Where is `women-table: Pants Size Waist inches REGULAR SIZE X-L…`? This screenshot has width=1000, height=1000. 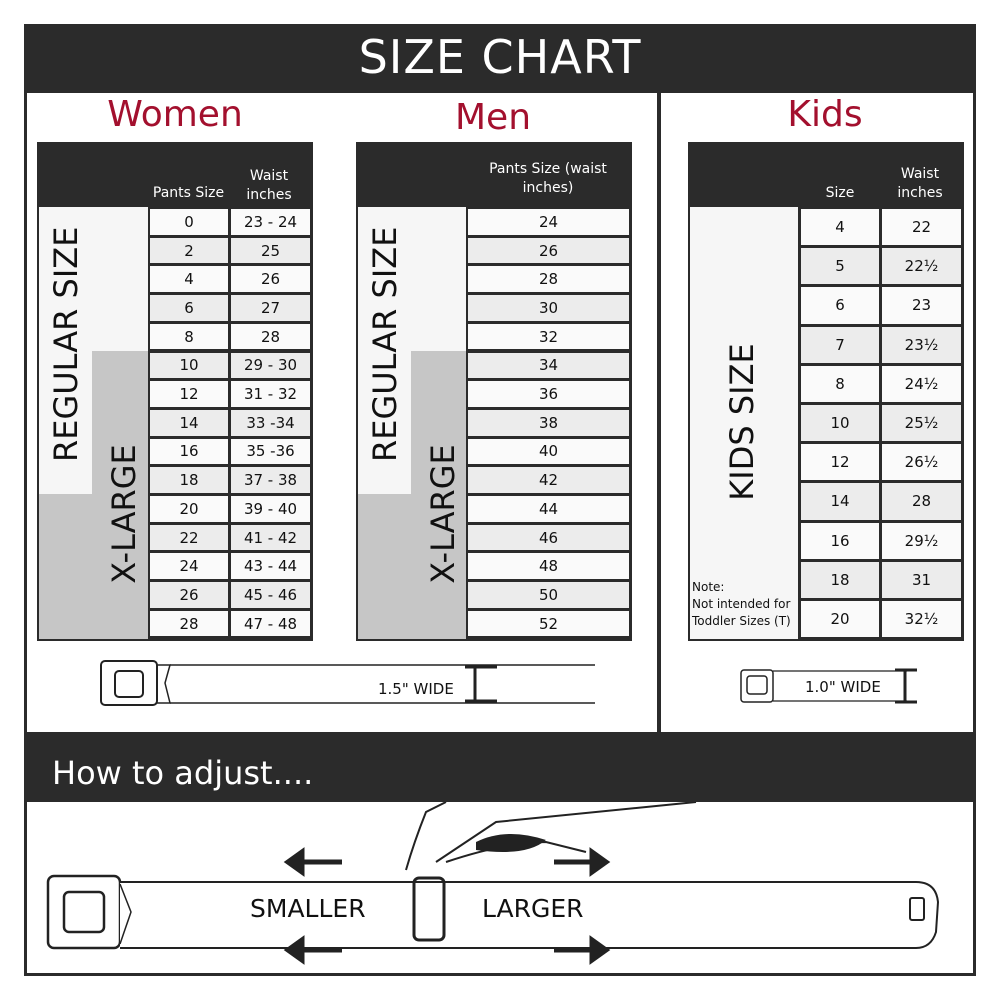 women-table: Pants Size Waist inches REGULAR SIZE X-L… is located at coordinates (175, 391).